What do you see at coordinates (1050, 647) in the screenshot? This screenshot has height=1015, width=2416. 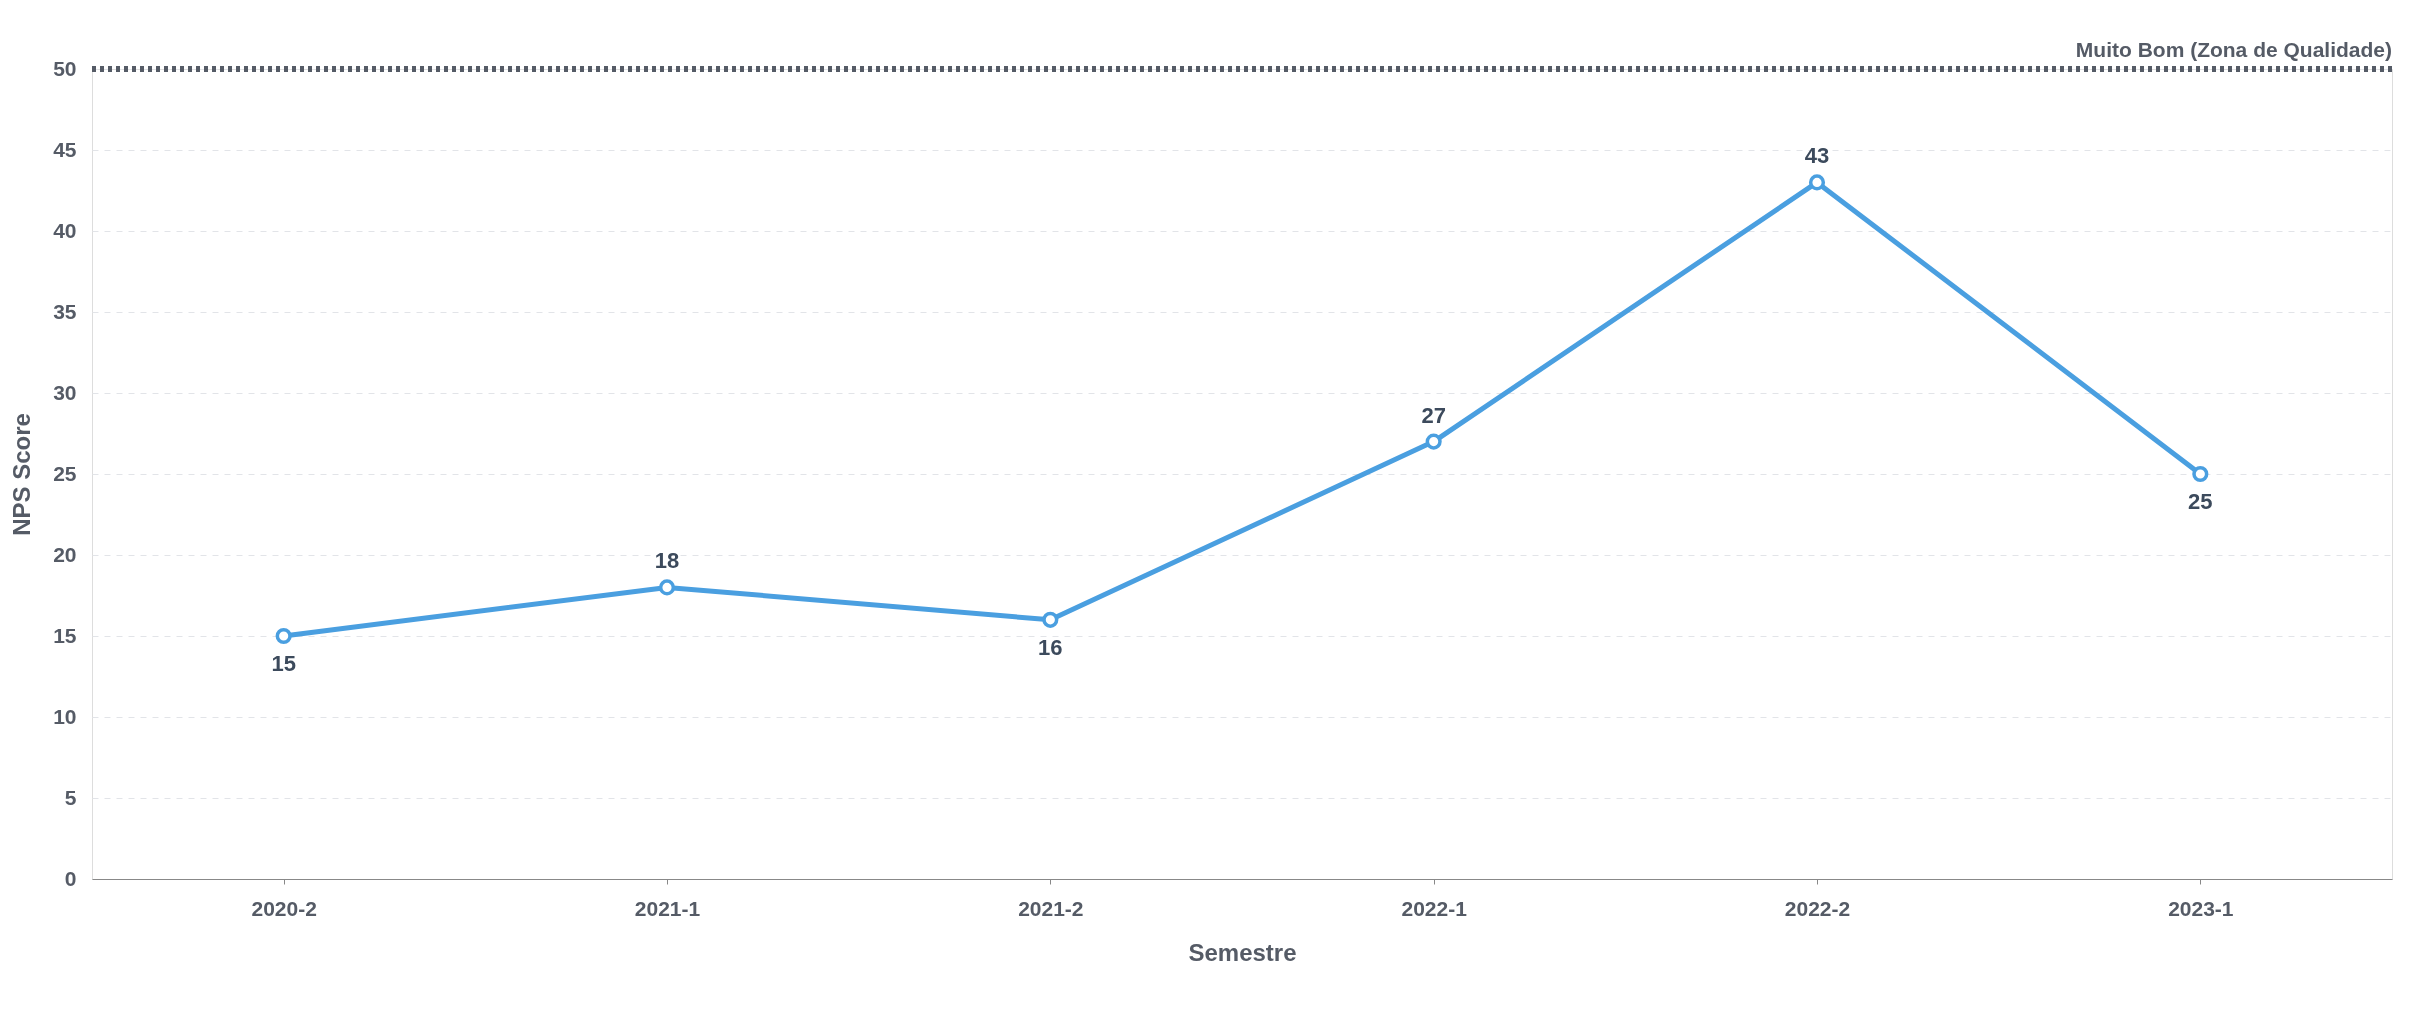 I see `data-label: 16` at bounding box center [1050, 647].